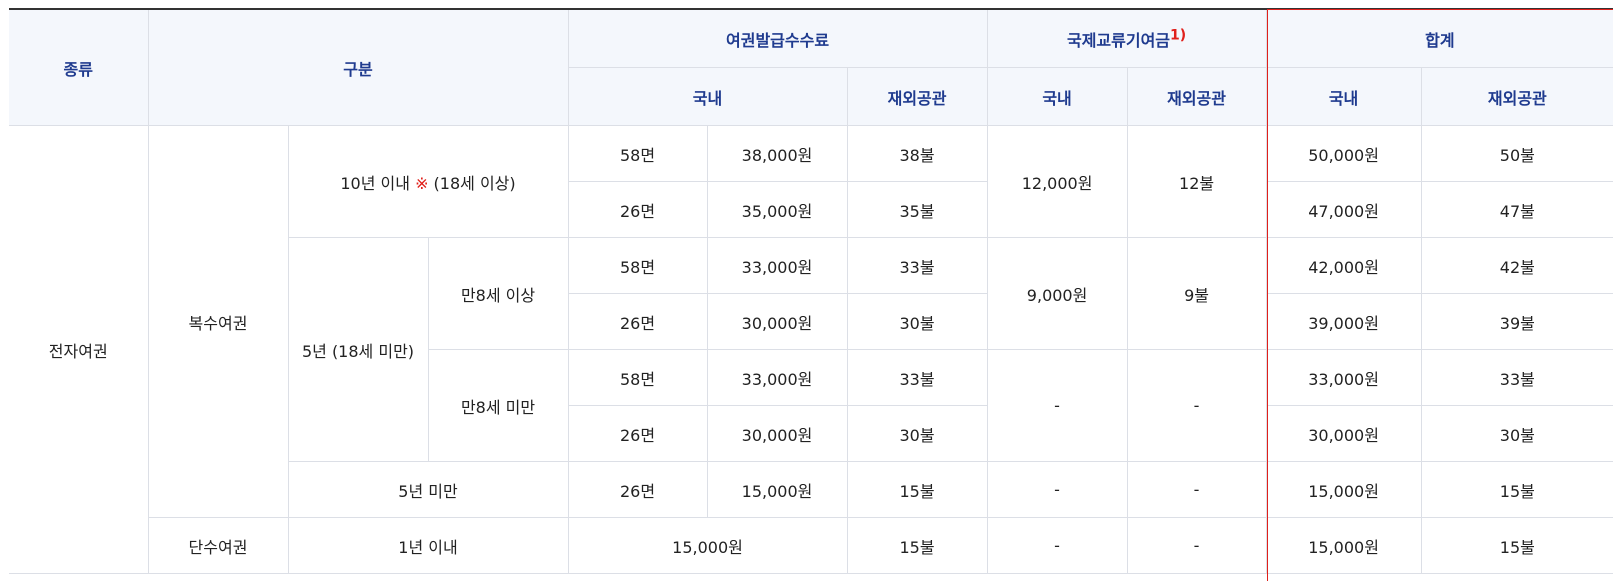  I want to click on footnote-1-link: 1), so click(1178, 35).